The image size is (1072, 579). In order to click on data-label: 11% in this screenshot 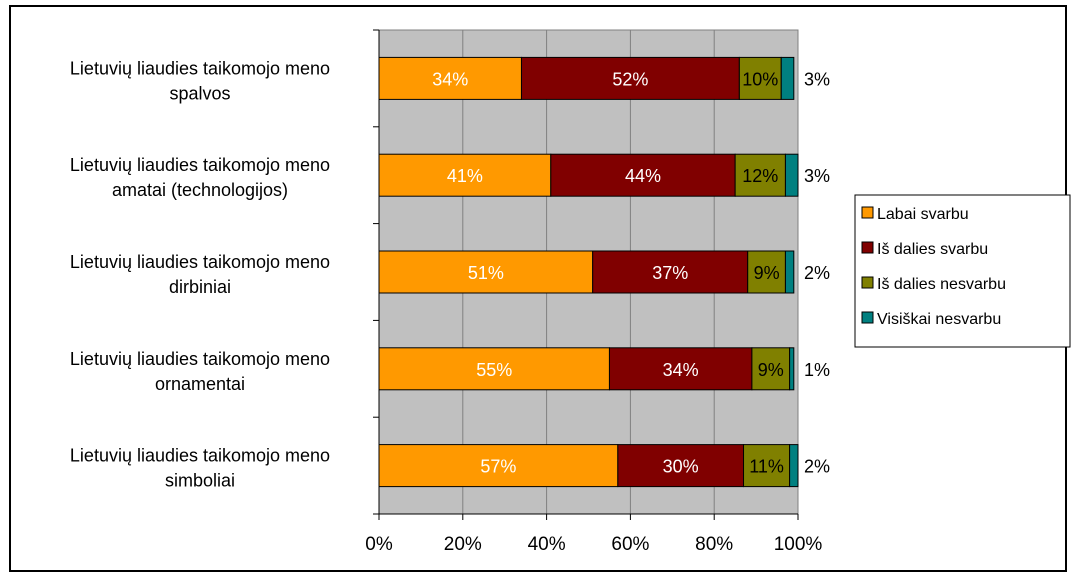, I will do `click(766, 467)`.